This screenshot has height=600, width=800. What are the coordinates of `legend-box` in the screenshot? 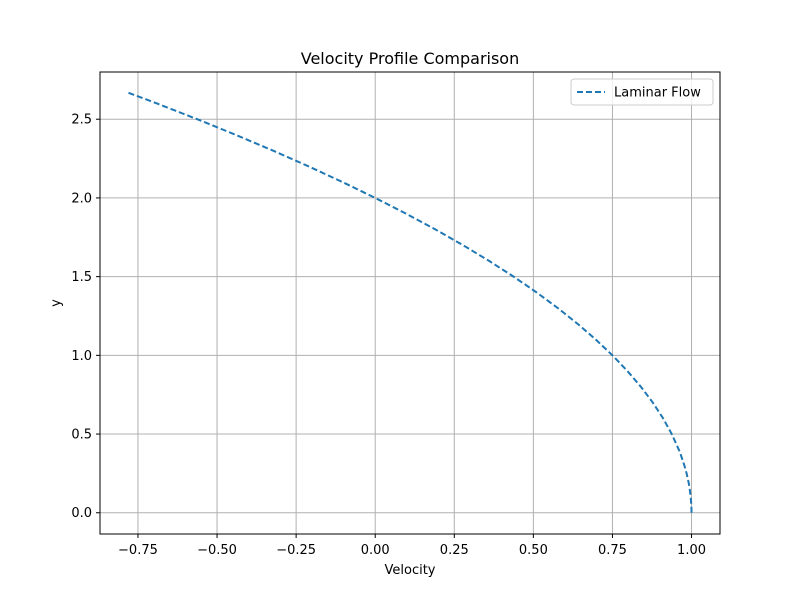 It's located at (642, 92).